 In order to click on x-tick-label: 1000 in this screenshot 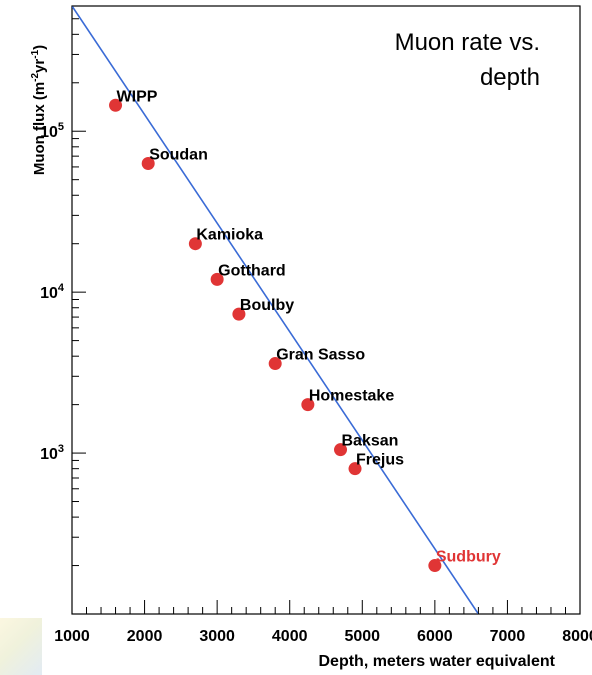, I will do `click(72, 636)`.